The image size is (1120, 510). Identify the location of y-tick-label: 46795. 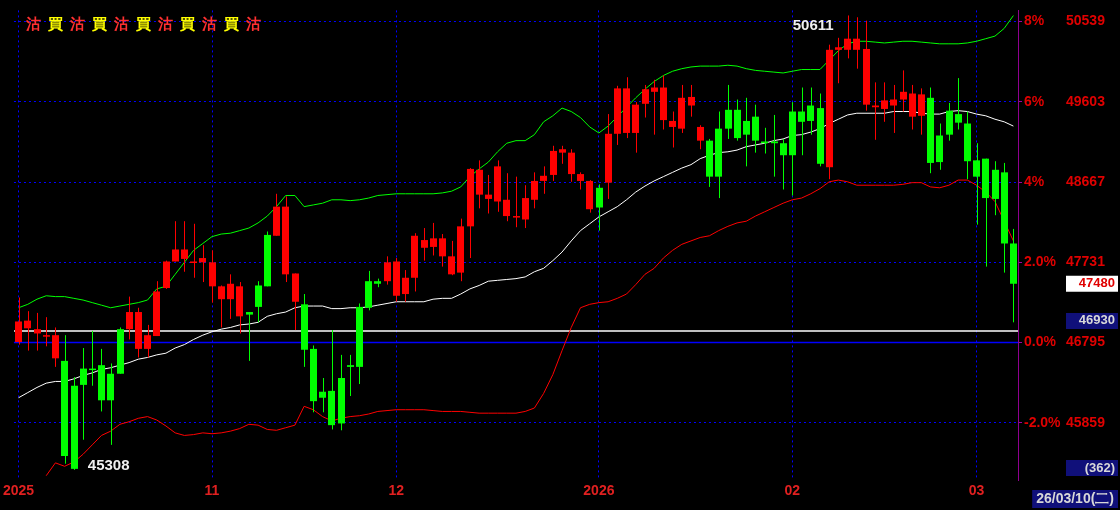
(1086, 341).